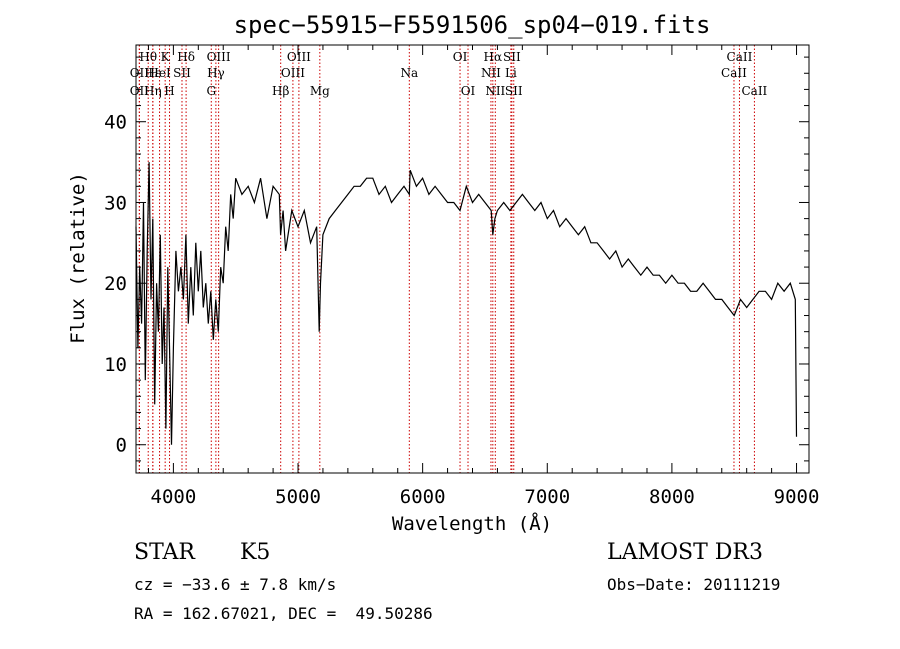 The width and height of the screenshot is (900, 649). What do you see at coordinates (169, 91) in the screenshot?
I see `spectral-line-label: H` at bounding box center [169, 91].